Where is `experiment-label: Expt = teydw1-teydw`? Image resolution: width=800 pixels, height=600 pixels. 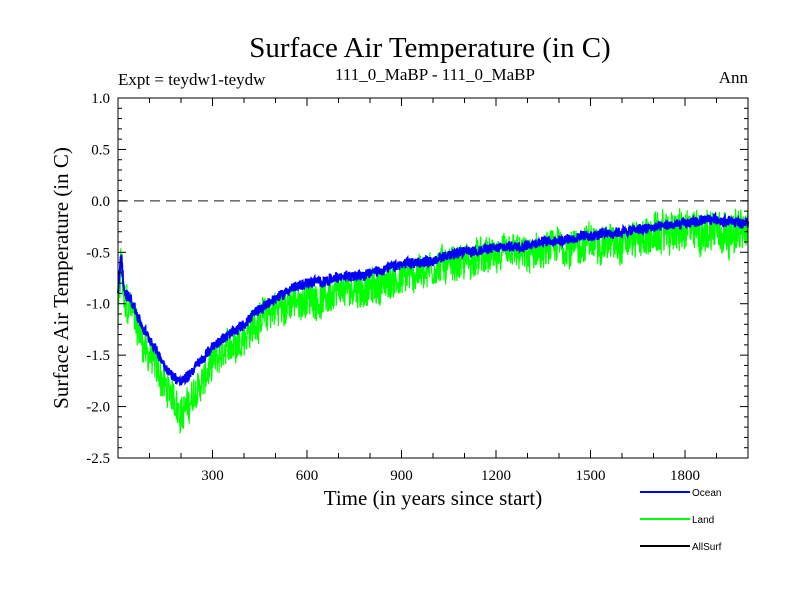
experiment-label: Expt = teydw1-teydw is located at coordinates (192, 79).